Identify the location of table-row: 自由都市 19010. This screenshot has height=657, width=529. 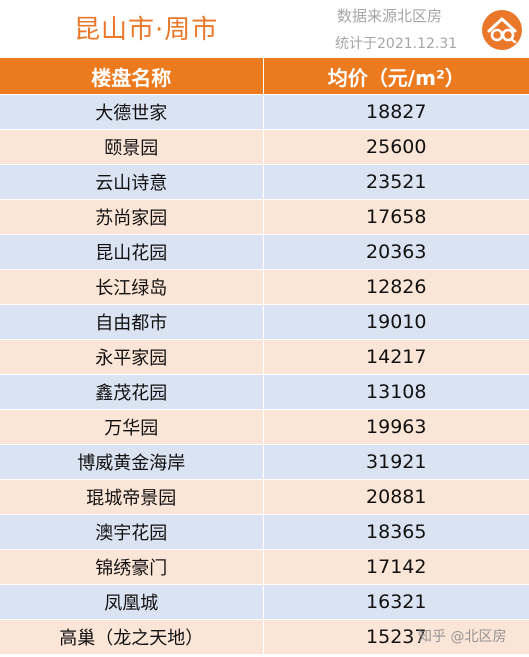
(264, 322).